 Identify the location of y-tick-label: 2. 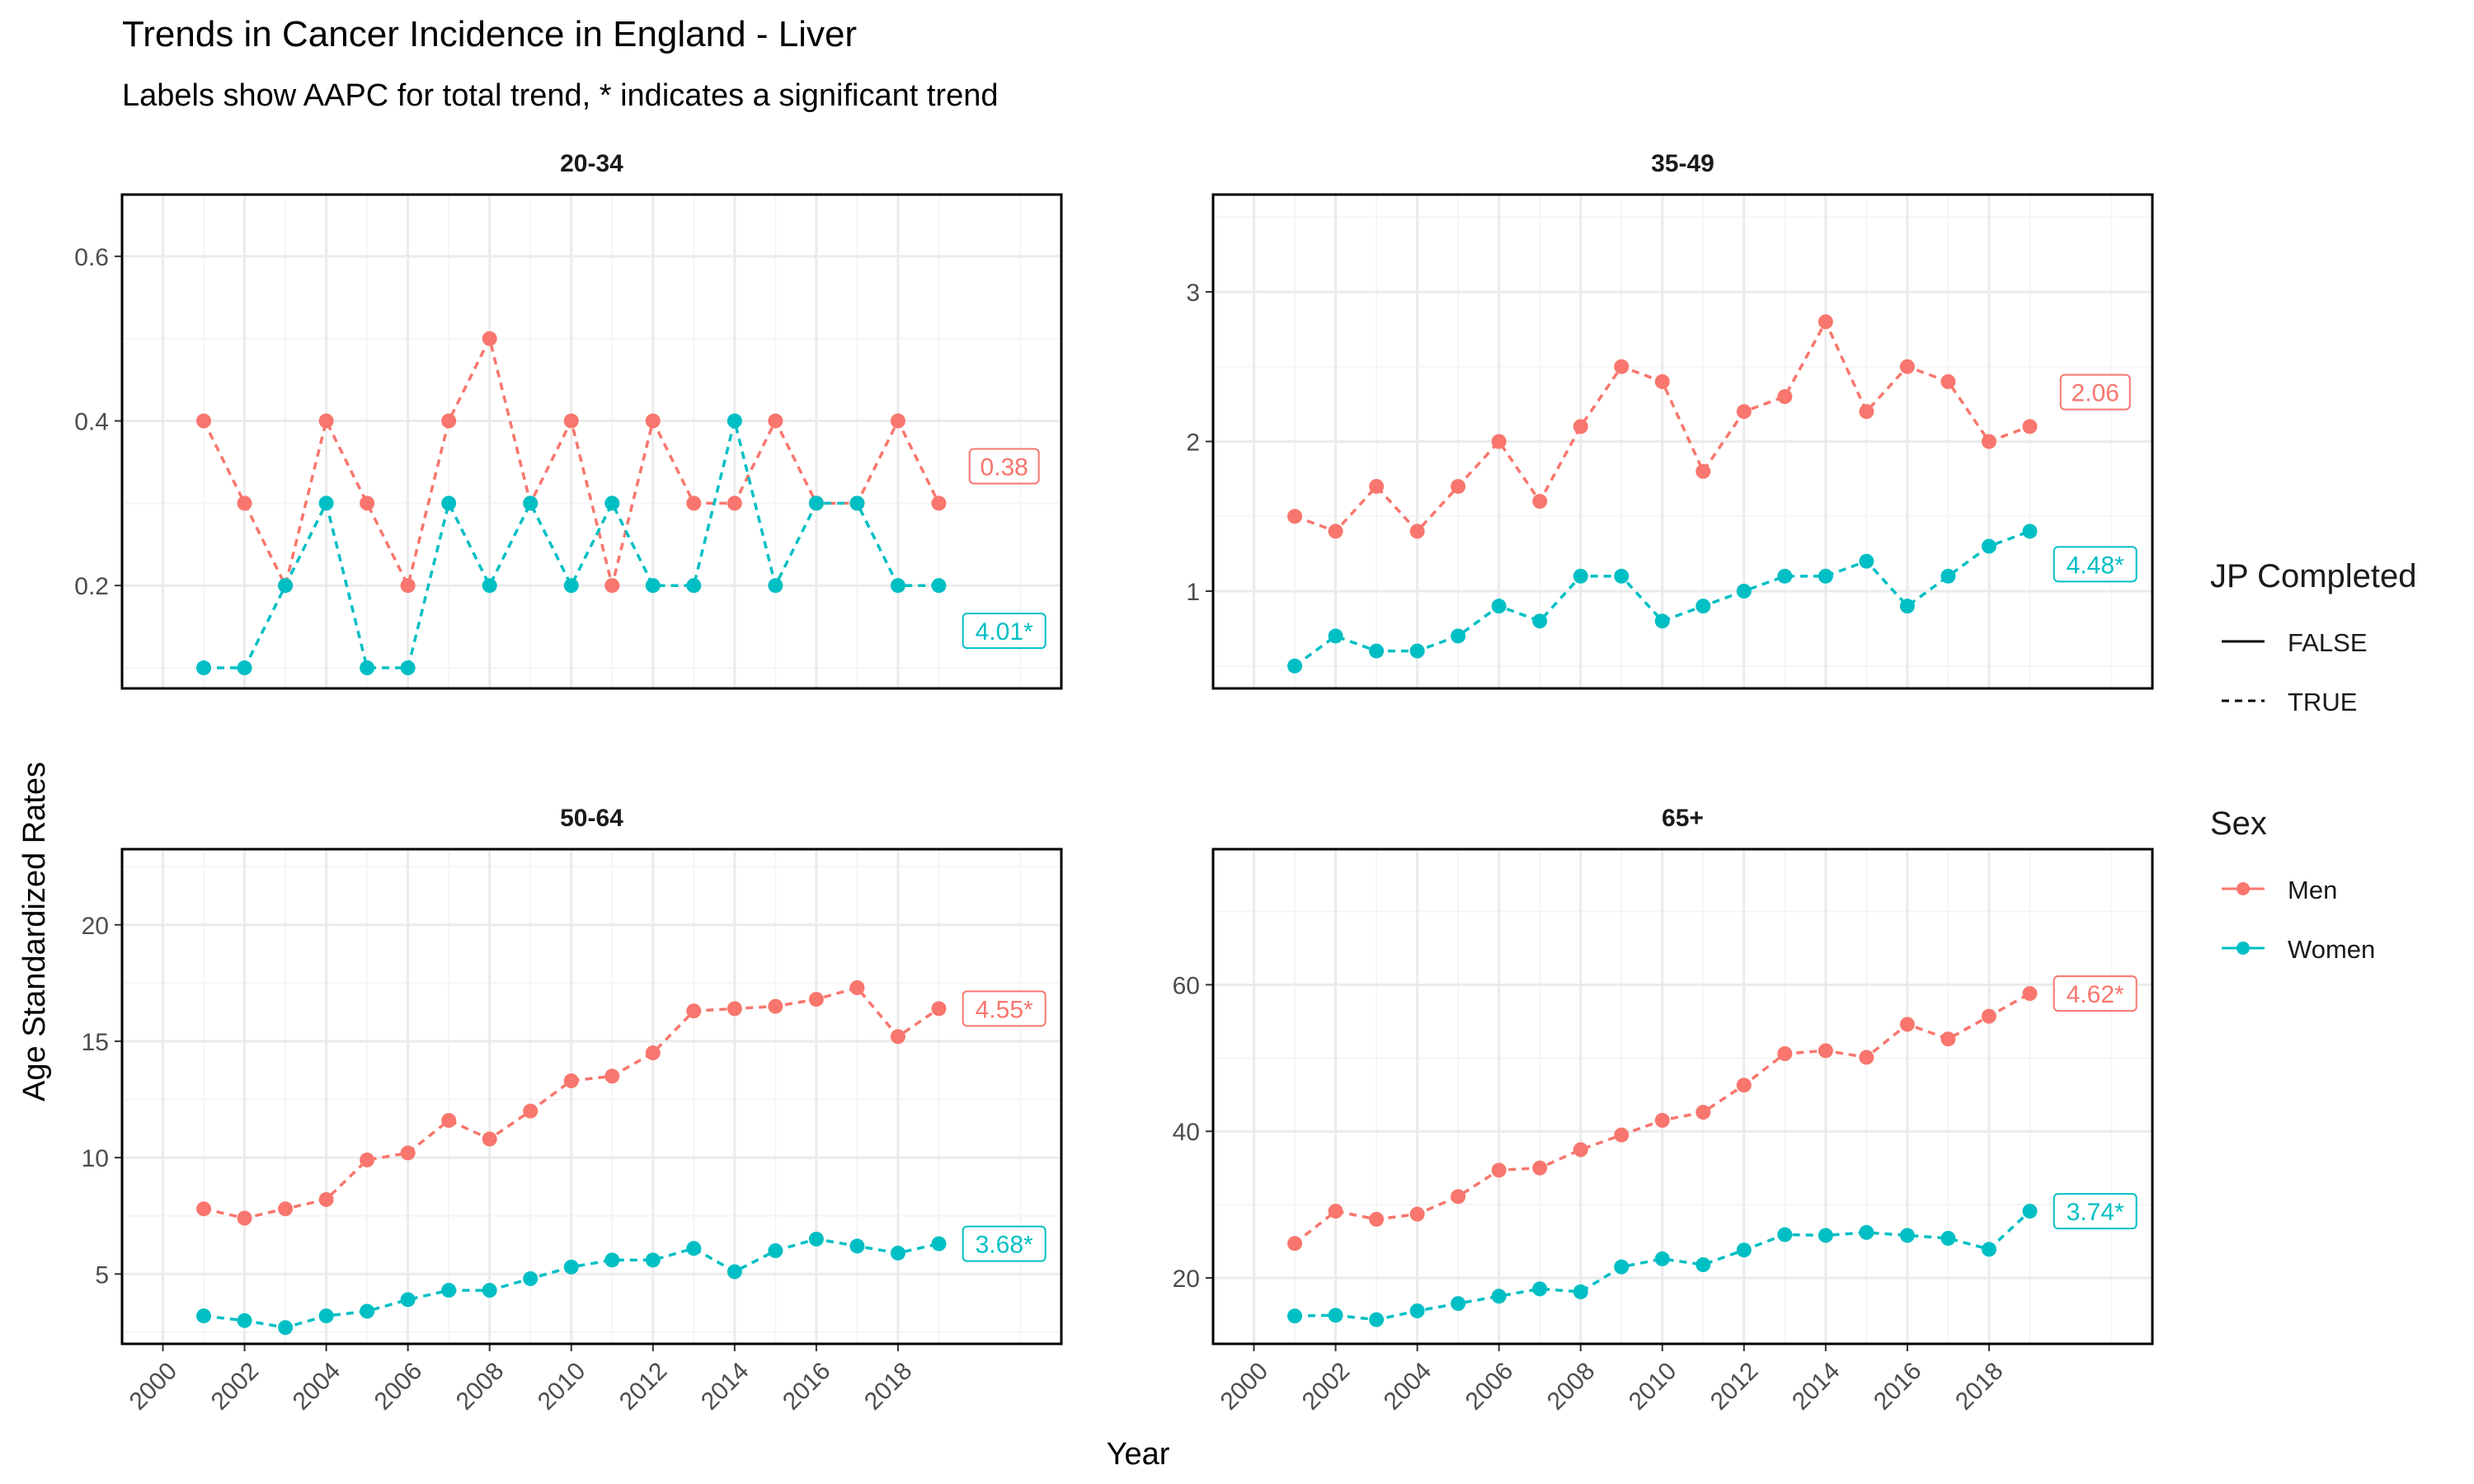
(1193, 444).